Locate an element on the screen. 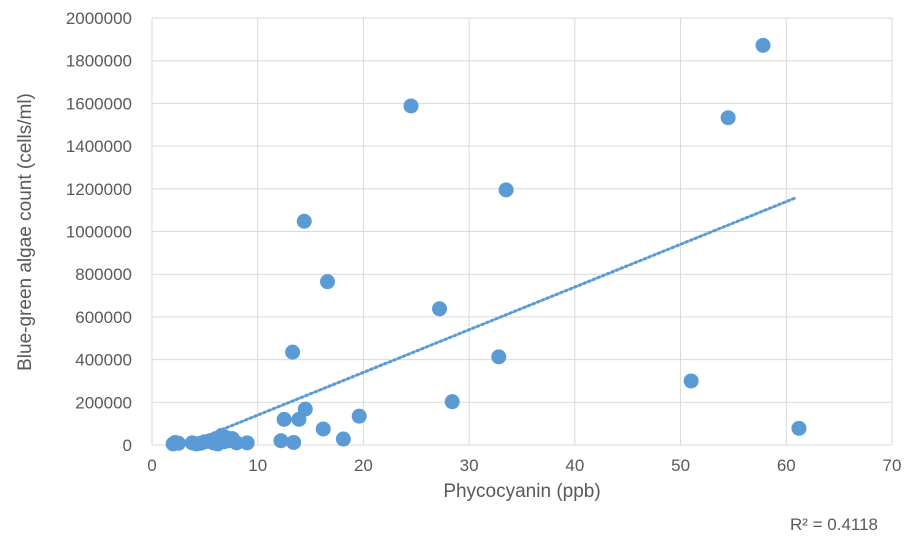 The image size is (906, 538). x-axis-title: Phycocyanin (ppb) is located at coordinates (521, 491).